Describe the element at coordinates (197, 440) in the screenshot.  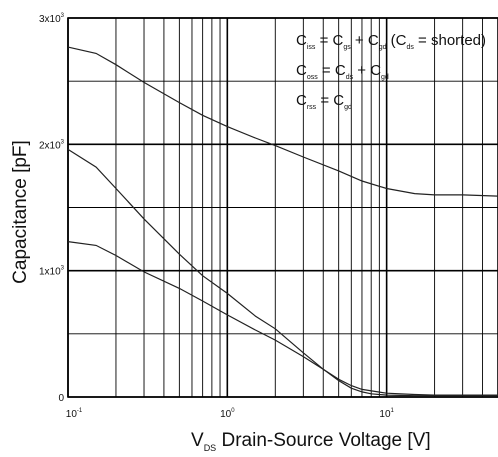
I see `x-axis-title-main: V` at that location.